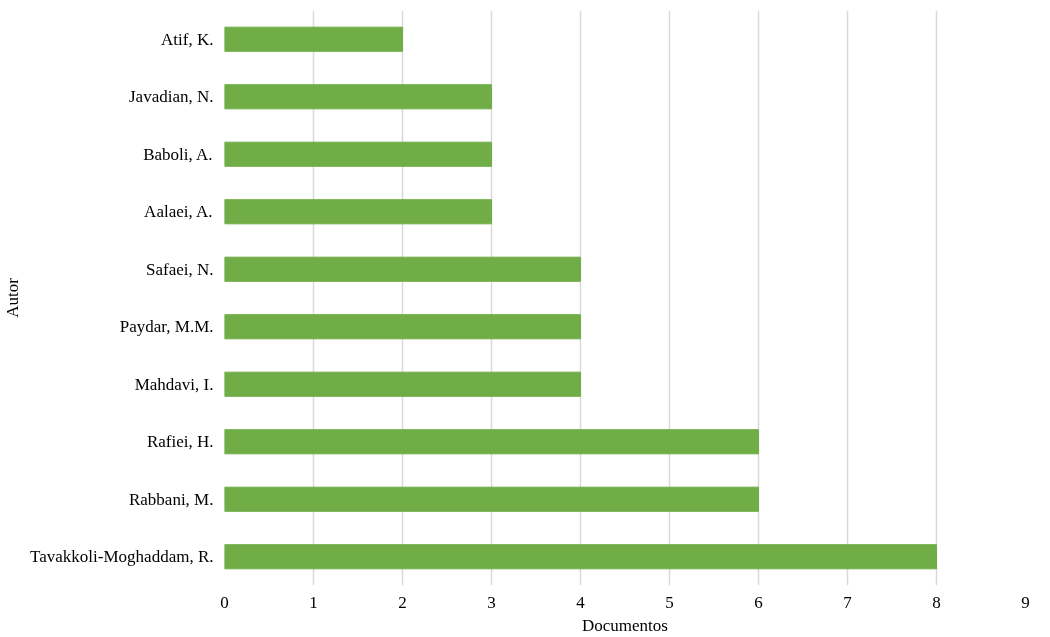  I want to click on y-tick-label: Rafiei, H., so click(180, 442).